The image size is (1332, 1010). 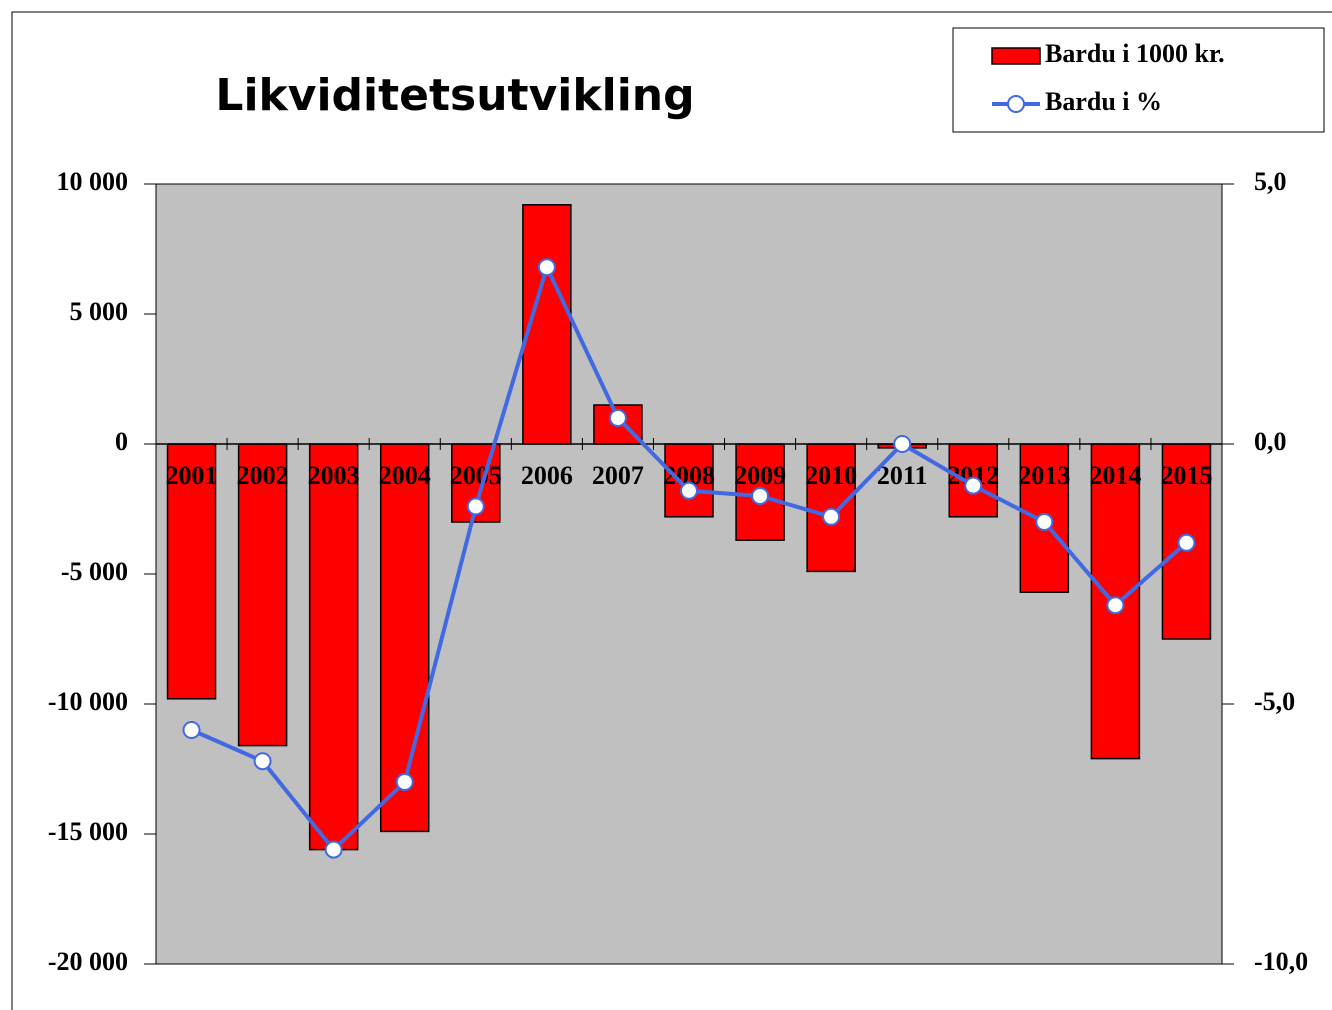 I want to click on legend-swatch, so click(x=1016, y=56).